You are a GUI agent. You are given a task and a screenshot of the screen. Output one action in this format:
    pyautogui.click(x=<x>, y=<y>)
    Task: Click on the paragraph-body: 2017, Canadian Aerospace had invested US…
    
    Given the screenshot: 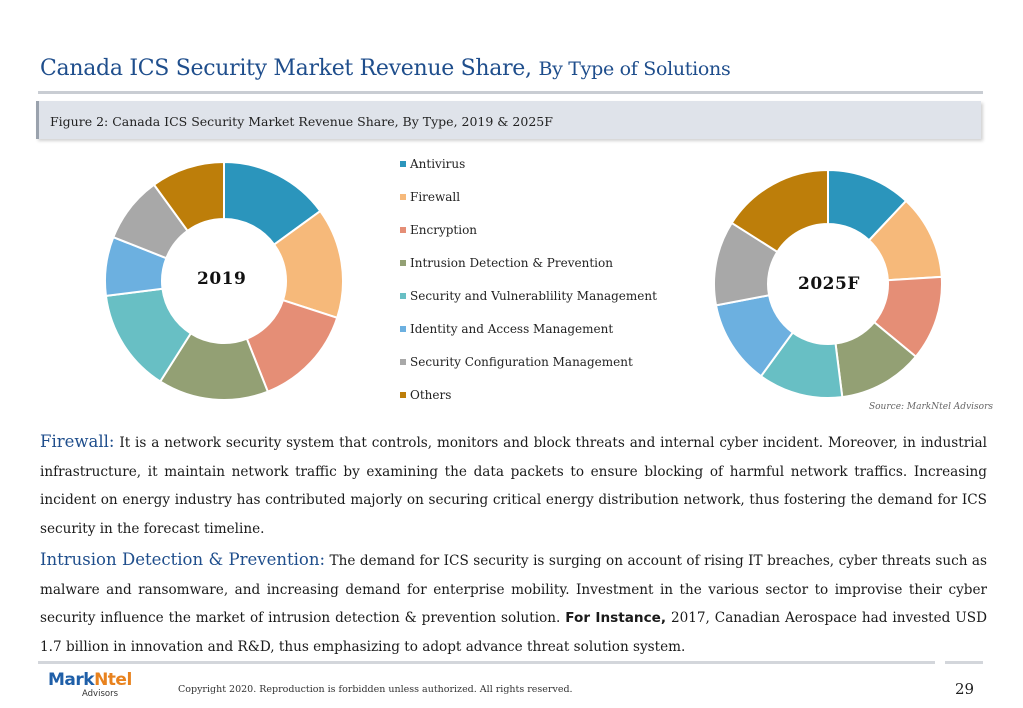 What is the action you would take?
    pyautogui.click(x=513, y=633)
    